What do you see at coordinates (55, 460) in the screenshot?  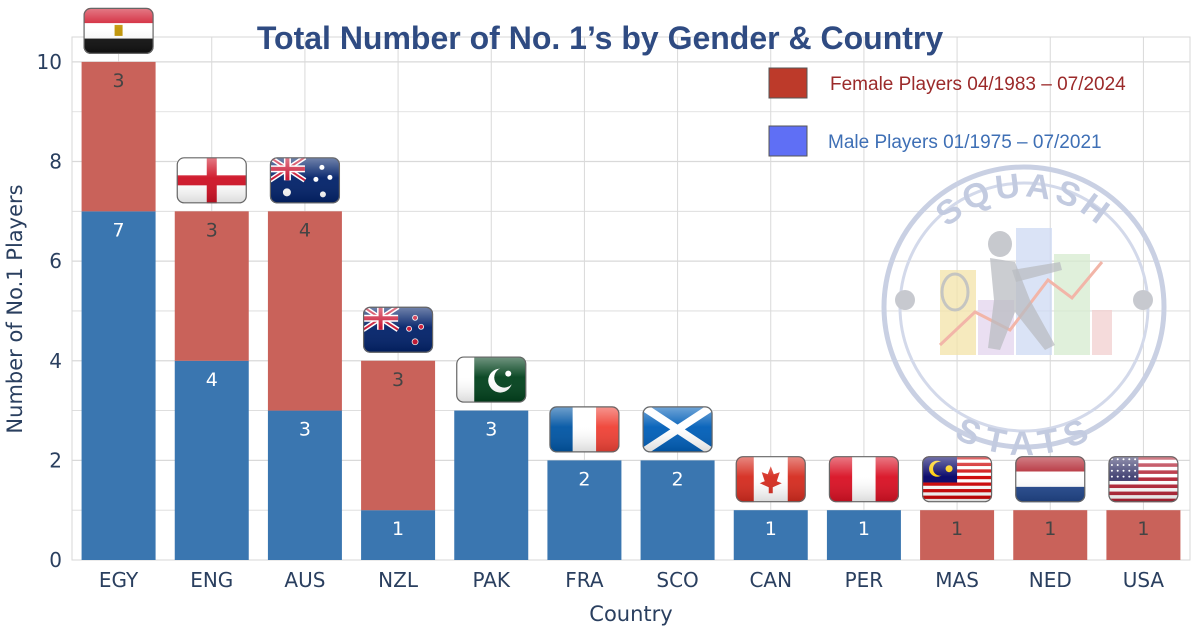 I see `y-tick-label: 2` at bounding box center [55, 460].